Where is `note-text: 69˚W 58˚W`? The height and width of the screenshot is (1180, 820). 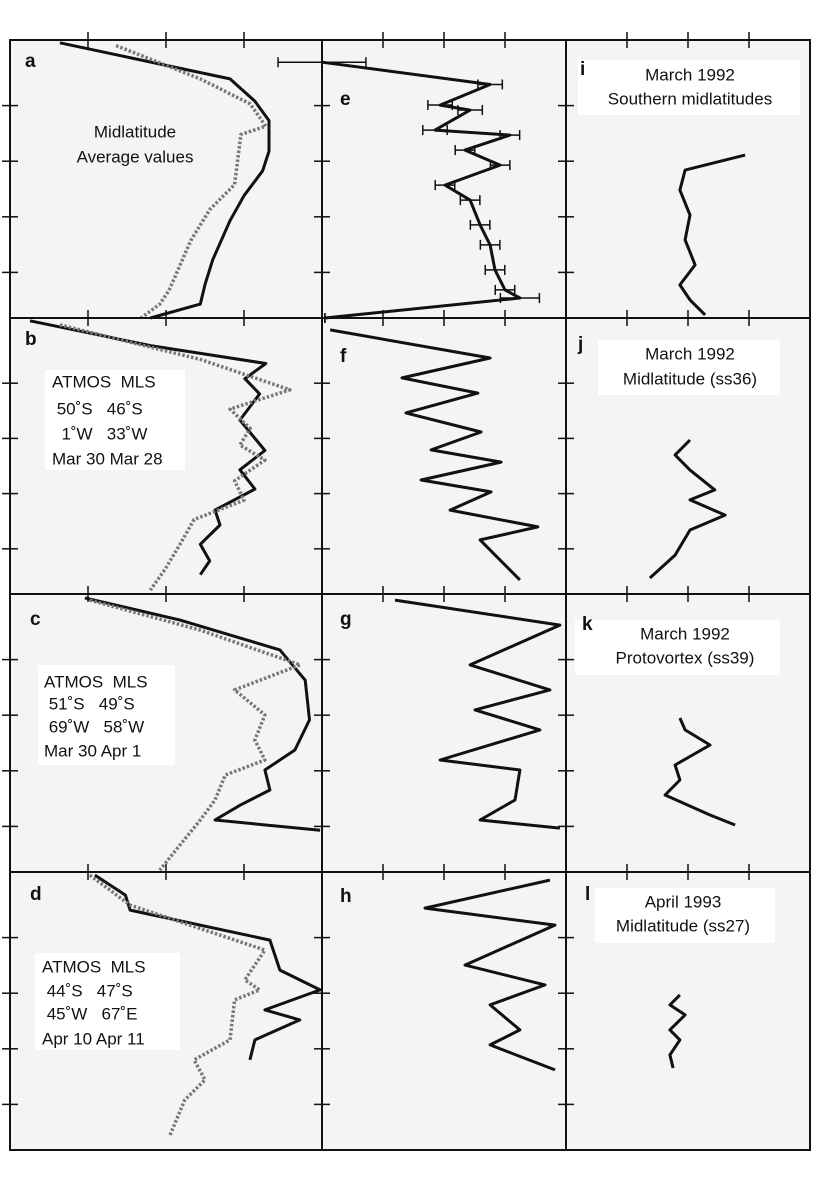
note-text: 69˚W 58˚W is located at coordinates (94, 726).